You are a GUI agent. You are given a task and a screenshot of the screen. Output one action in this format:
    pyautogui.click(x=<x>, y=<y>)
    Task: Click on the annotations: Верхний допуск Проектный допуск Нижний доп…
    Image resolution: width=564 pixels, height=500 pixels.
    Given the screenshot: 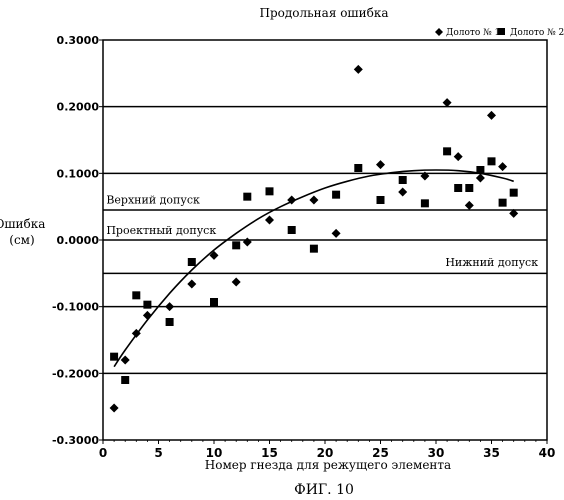 What is the action you would take?
    pyautogui.click(x=322, y=231)
    